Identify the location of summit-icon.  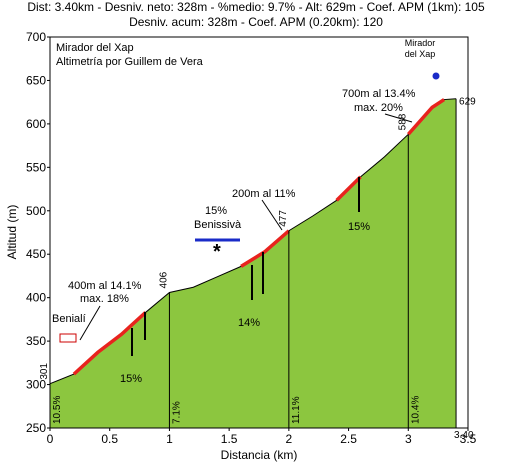
(436, 76).